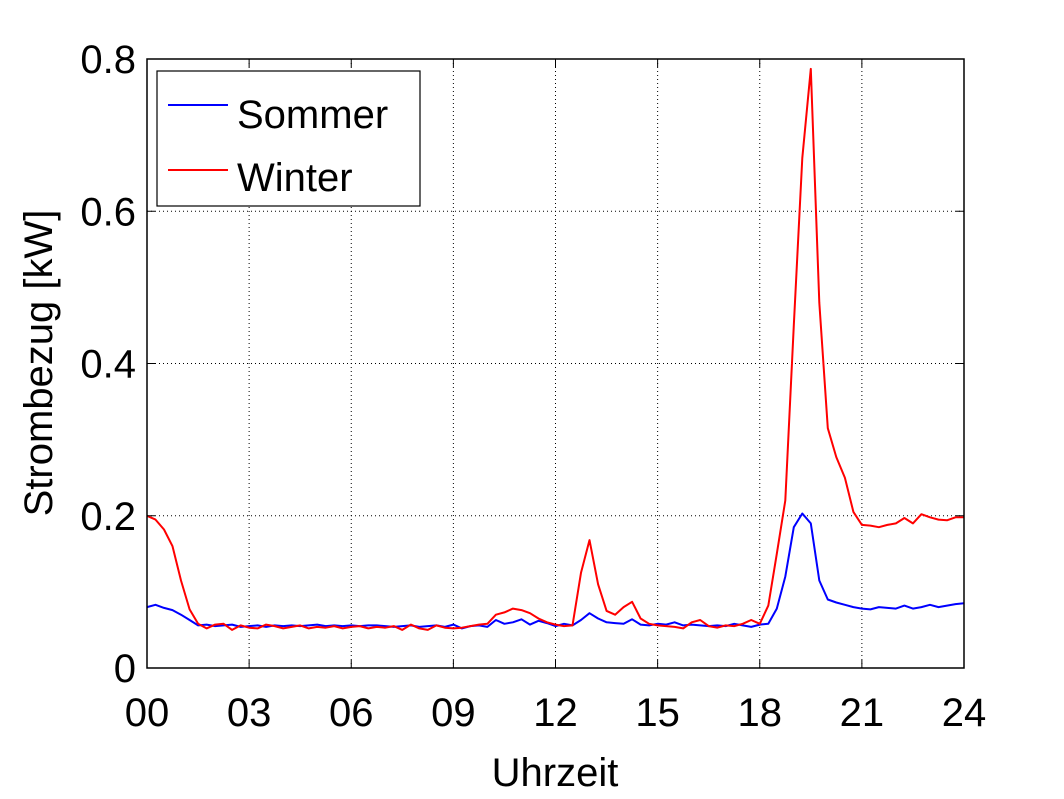  I want to click on y-tick-label: 0, so click(125, 669).